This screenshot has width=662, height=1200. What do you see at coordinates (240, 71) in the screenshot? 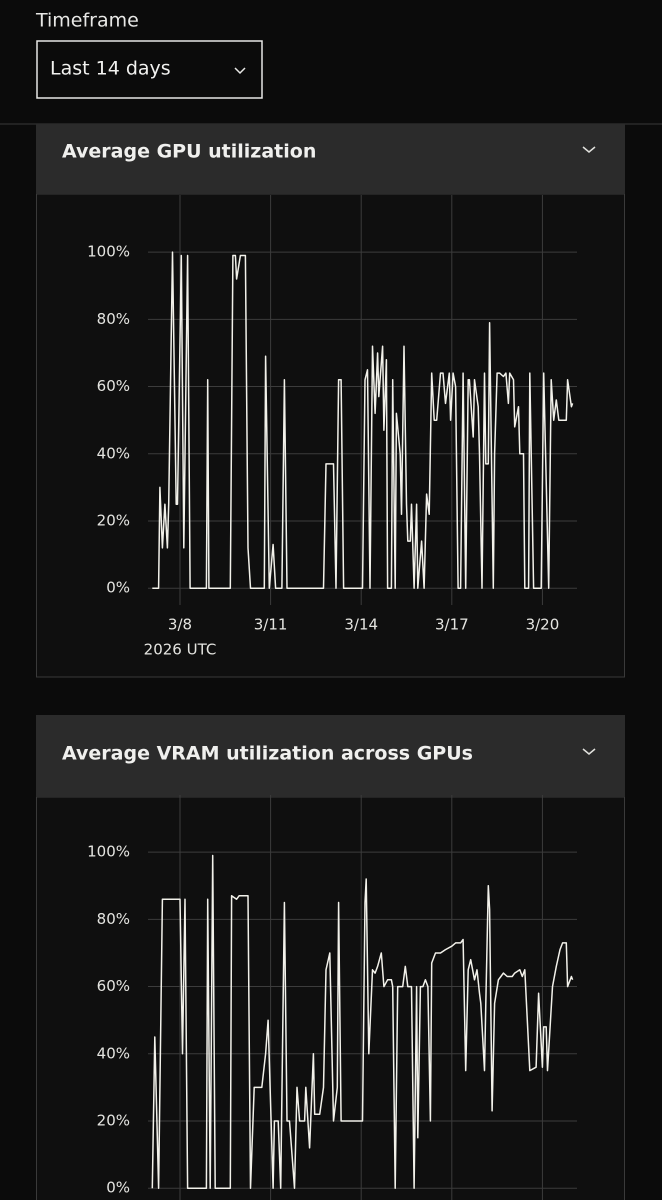
I see `chevron` at bounding box center [240, 71].